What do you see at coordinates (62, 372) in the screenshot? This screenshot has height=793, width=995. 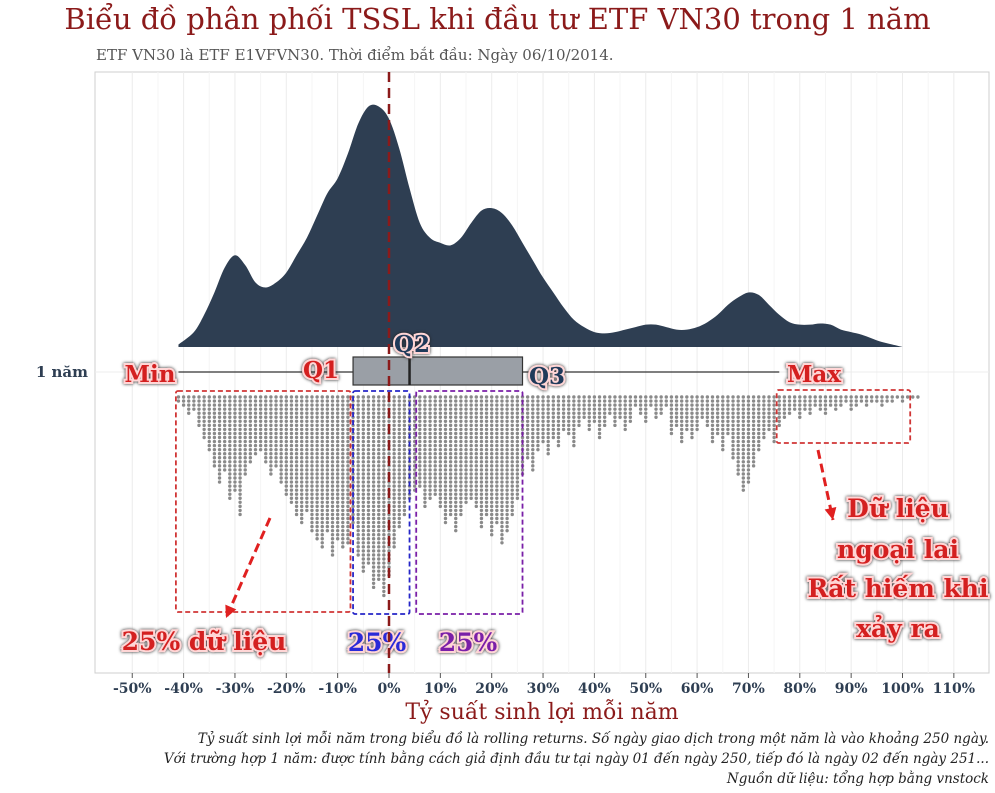 I see `category-label: 1 năm` at bounding box center [62, 372].